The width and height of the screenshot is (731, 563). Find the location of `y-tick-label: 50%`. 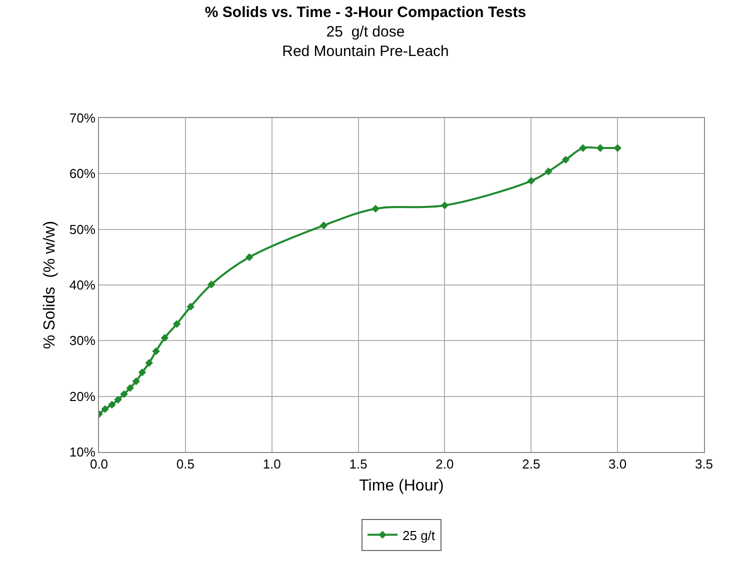

y-tick-label: 50% is located at coordinates (82, 229).